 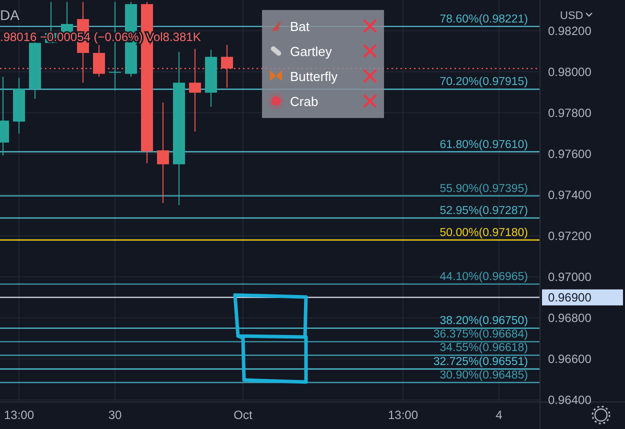 I want to click on y-tick-label: 0.96600, so click(x=570, y=359).